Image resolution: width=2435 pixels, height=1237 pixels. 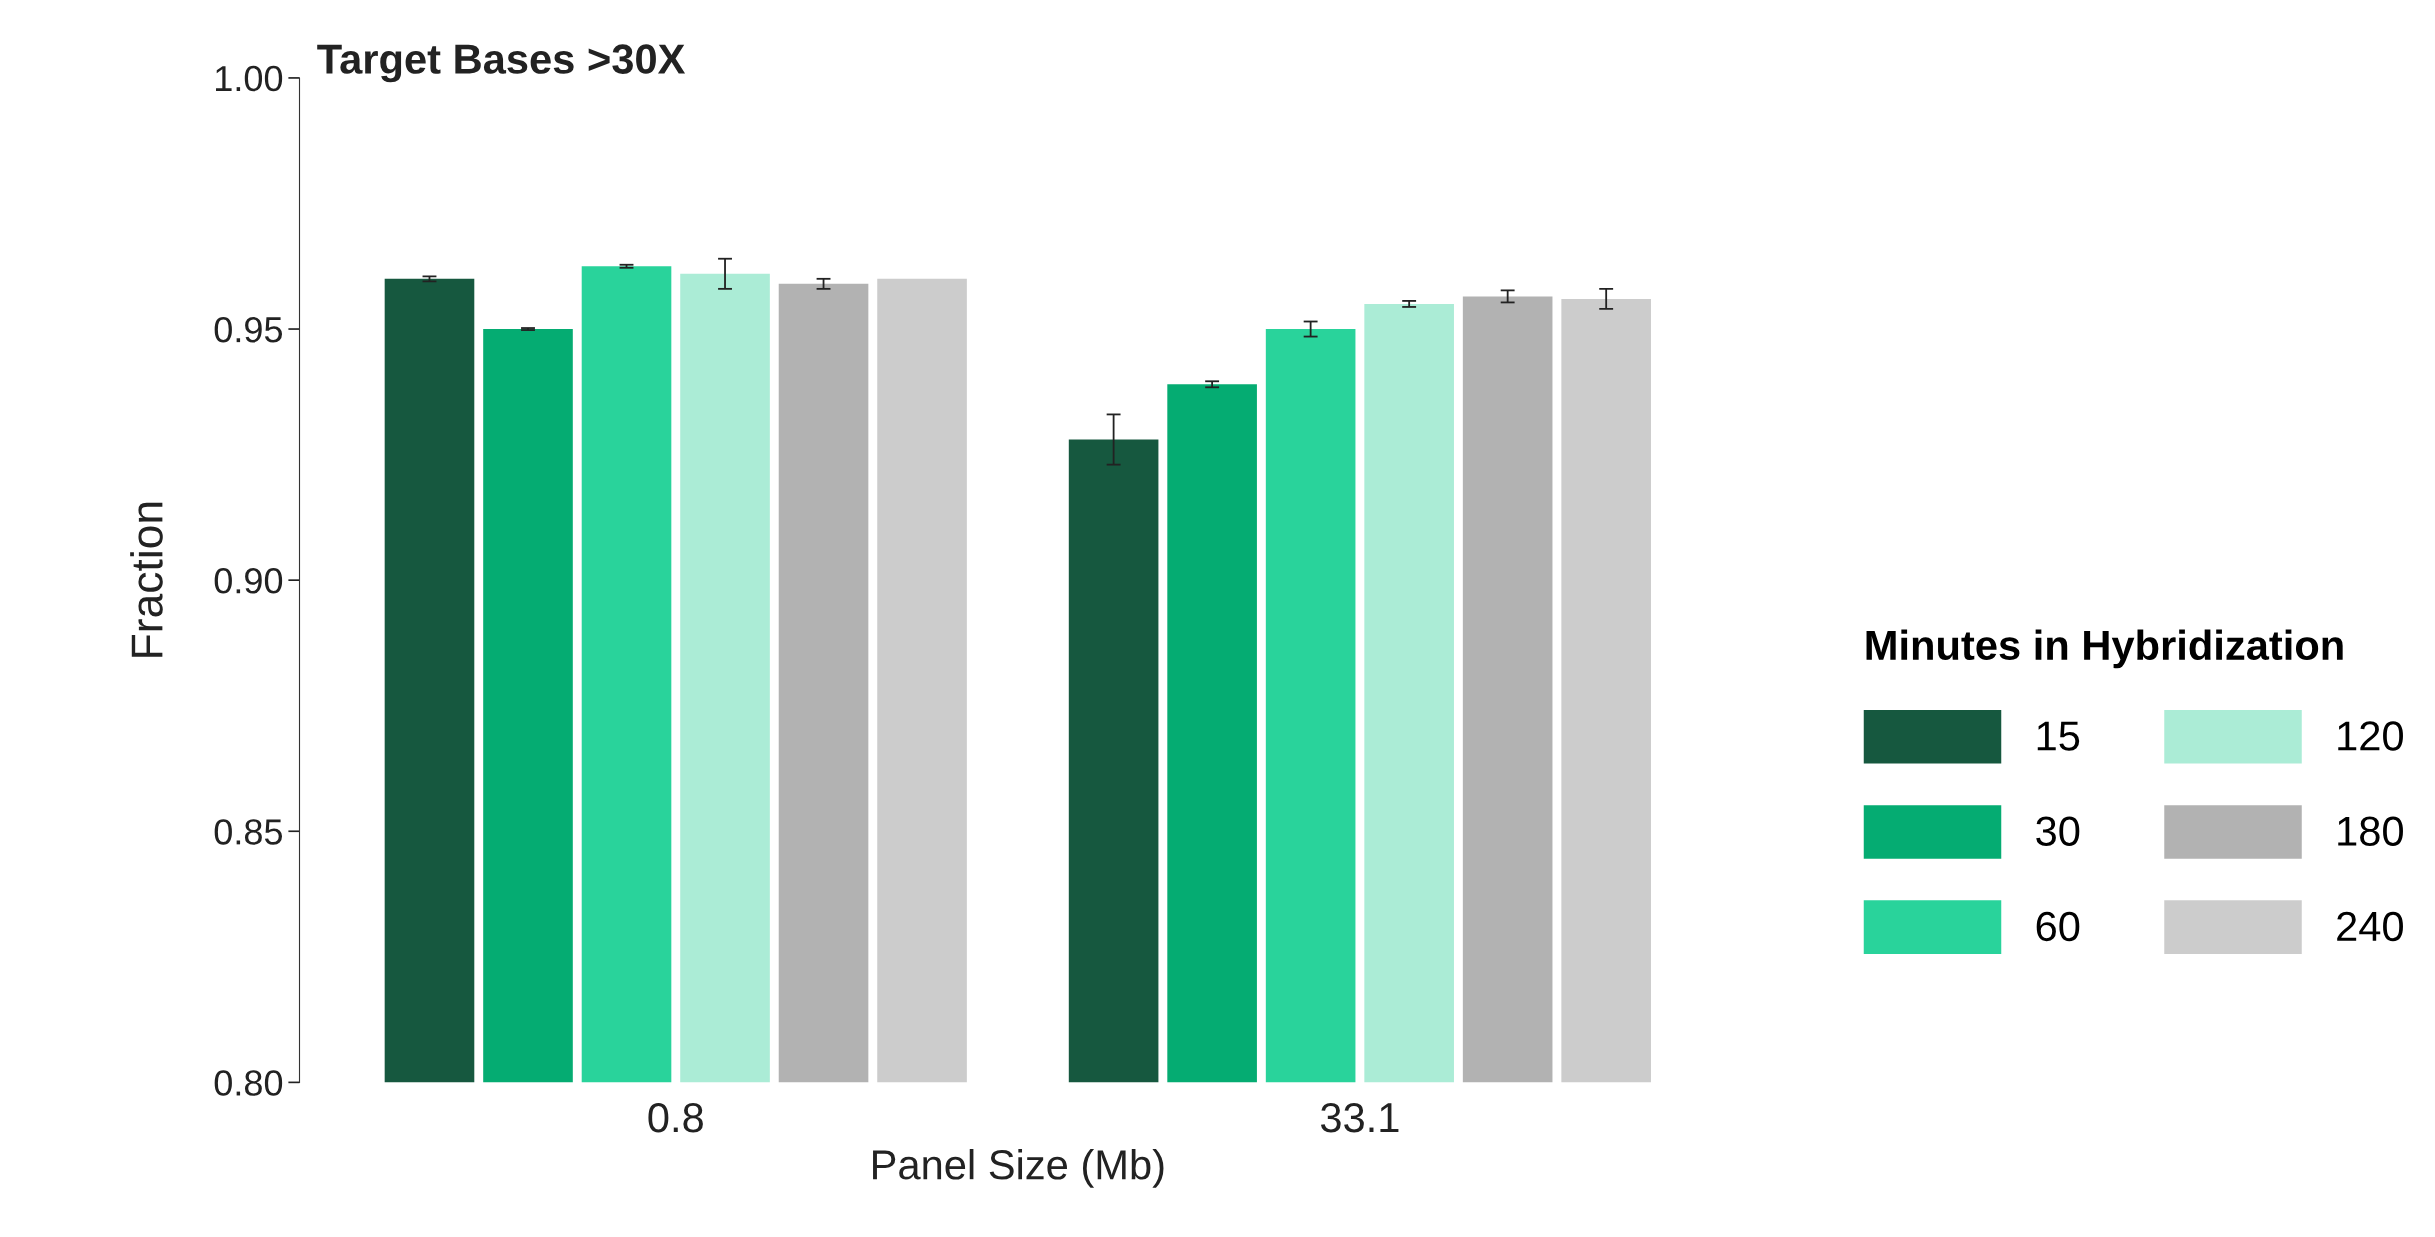 I want to click on y-axis-title: Fraction, so click(x=146, y=579).